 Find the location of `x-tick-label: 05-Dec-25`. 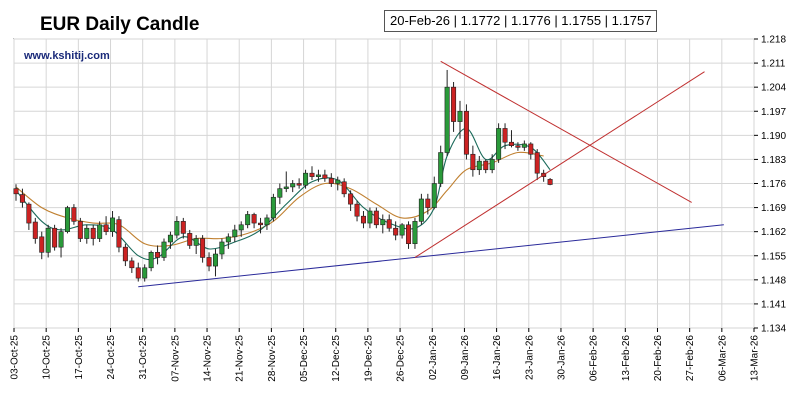

x-tick-label: 05-Dec-25 is located at coordinates (304, 358).